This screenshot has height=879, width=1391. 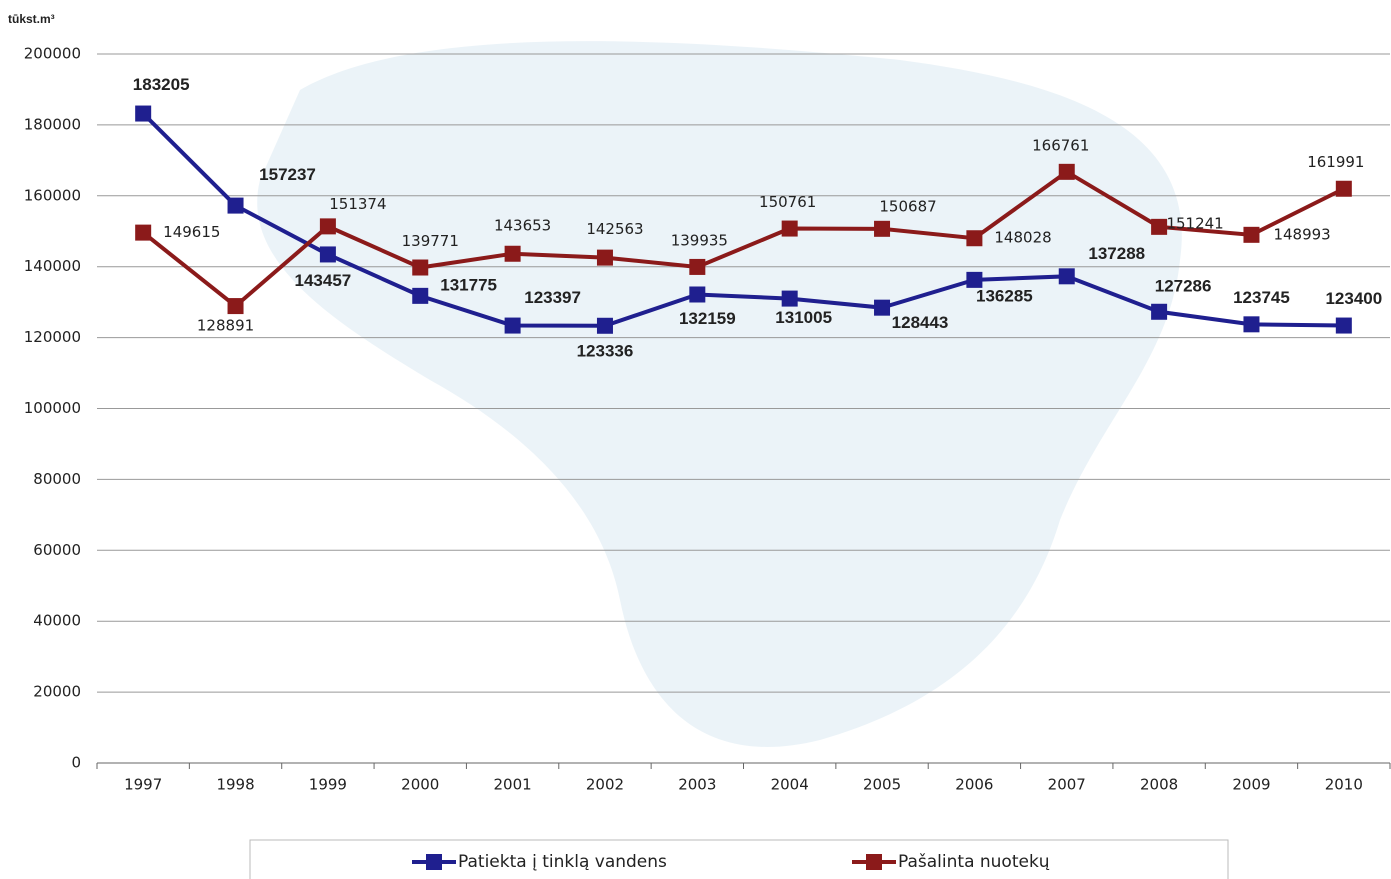 What do you see at coordinates (468, 284) in the screenshot?
I see `data-label: 131775` at bounding box center [468, 284].